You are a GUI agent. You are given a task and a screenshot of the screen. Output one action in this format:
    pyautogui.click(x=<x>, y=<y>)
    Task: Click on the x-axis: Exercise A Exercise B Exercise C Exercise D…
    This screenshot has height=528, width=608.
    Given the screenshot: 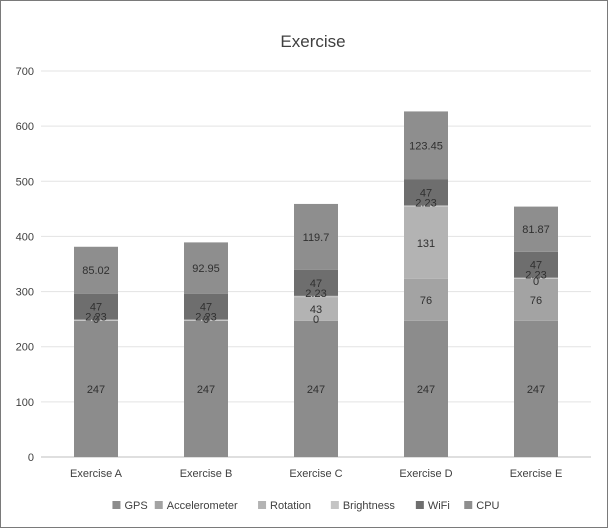 What is the action you would take?
    pyautogui.click(x=316, y=474)
    